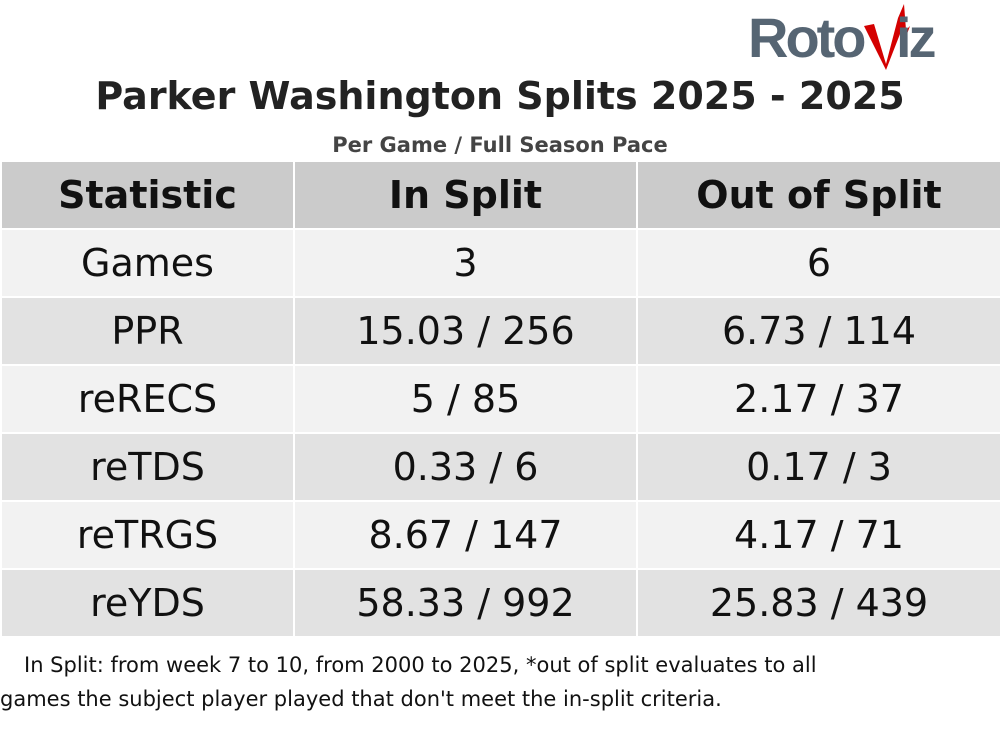 The height and width of the screenshot is (732, 1000). What do you see at coordinates (818, 263) in the screenshot?
I see `out-of-split-cell: 6` at bounding box center [818, 263].